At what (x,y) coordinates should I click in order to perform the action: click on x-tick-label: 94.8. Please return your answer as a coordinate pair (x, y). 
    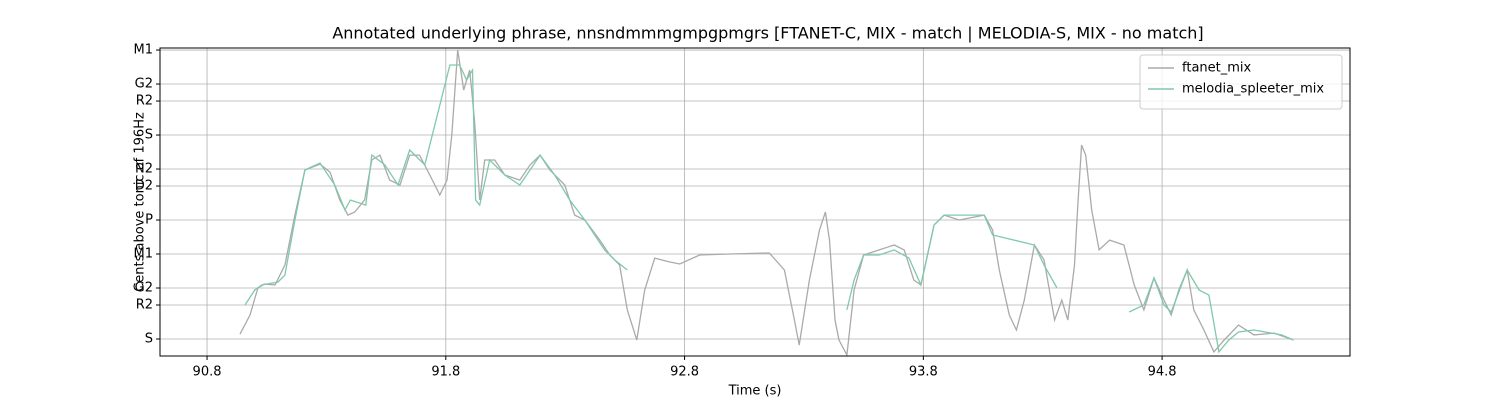
    Looking at the image, I should click on (1162, 372).